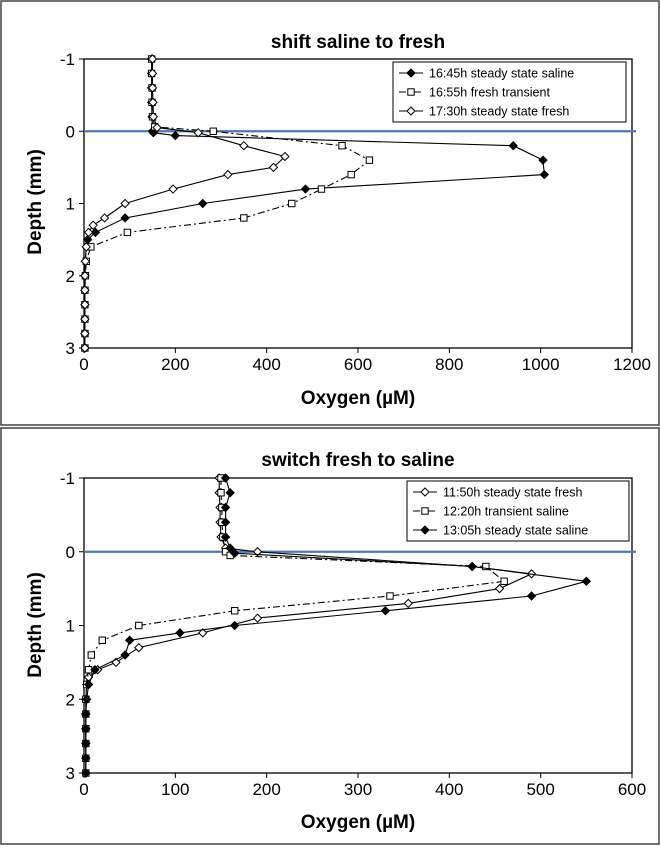 Image resolution: width=660 pixels, height=850 pixels. I want to click on x-tick-label: 500, so click(540, 789).